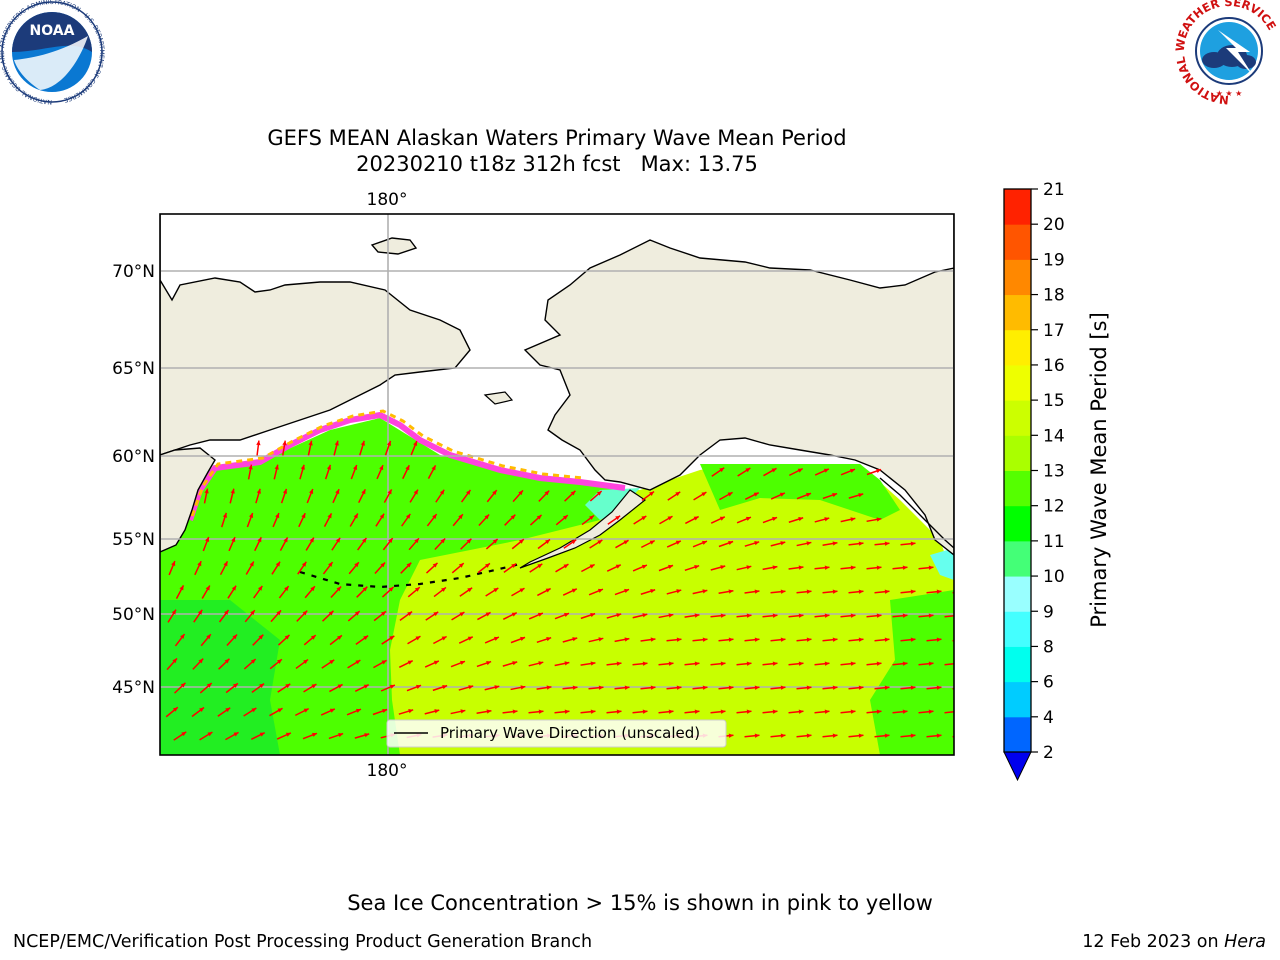  What do you see at coordinates (1048, 683) in the screenshot?
I see `colorbar-tick-label: 6` at bounding box center [1048, 683].